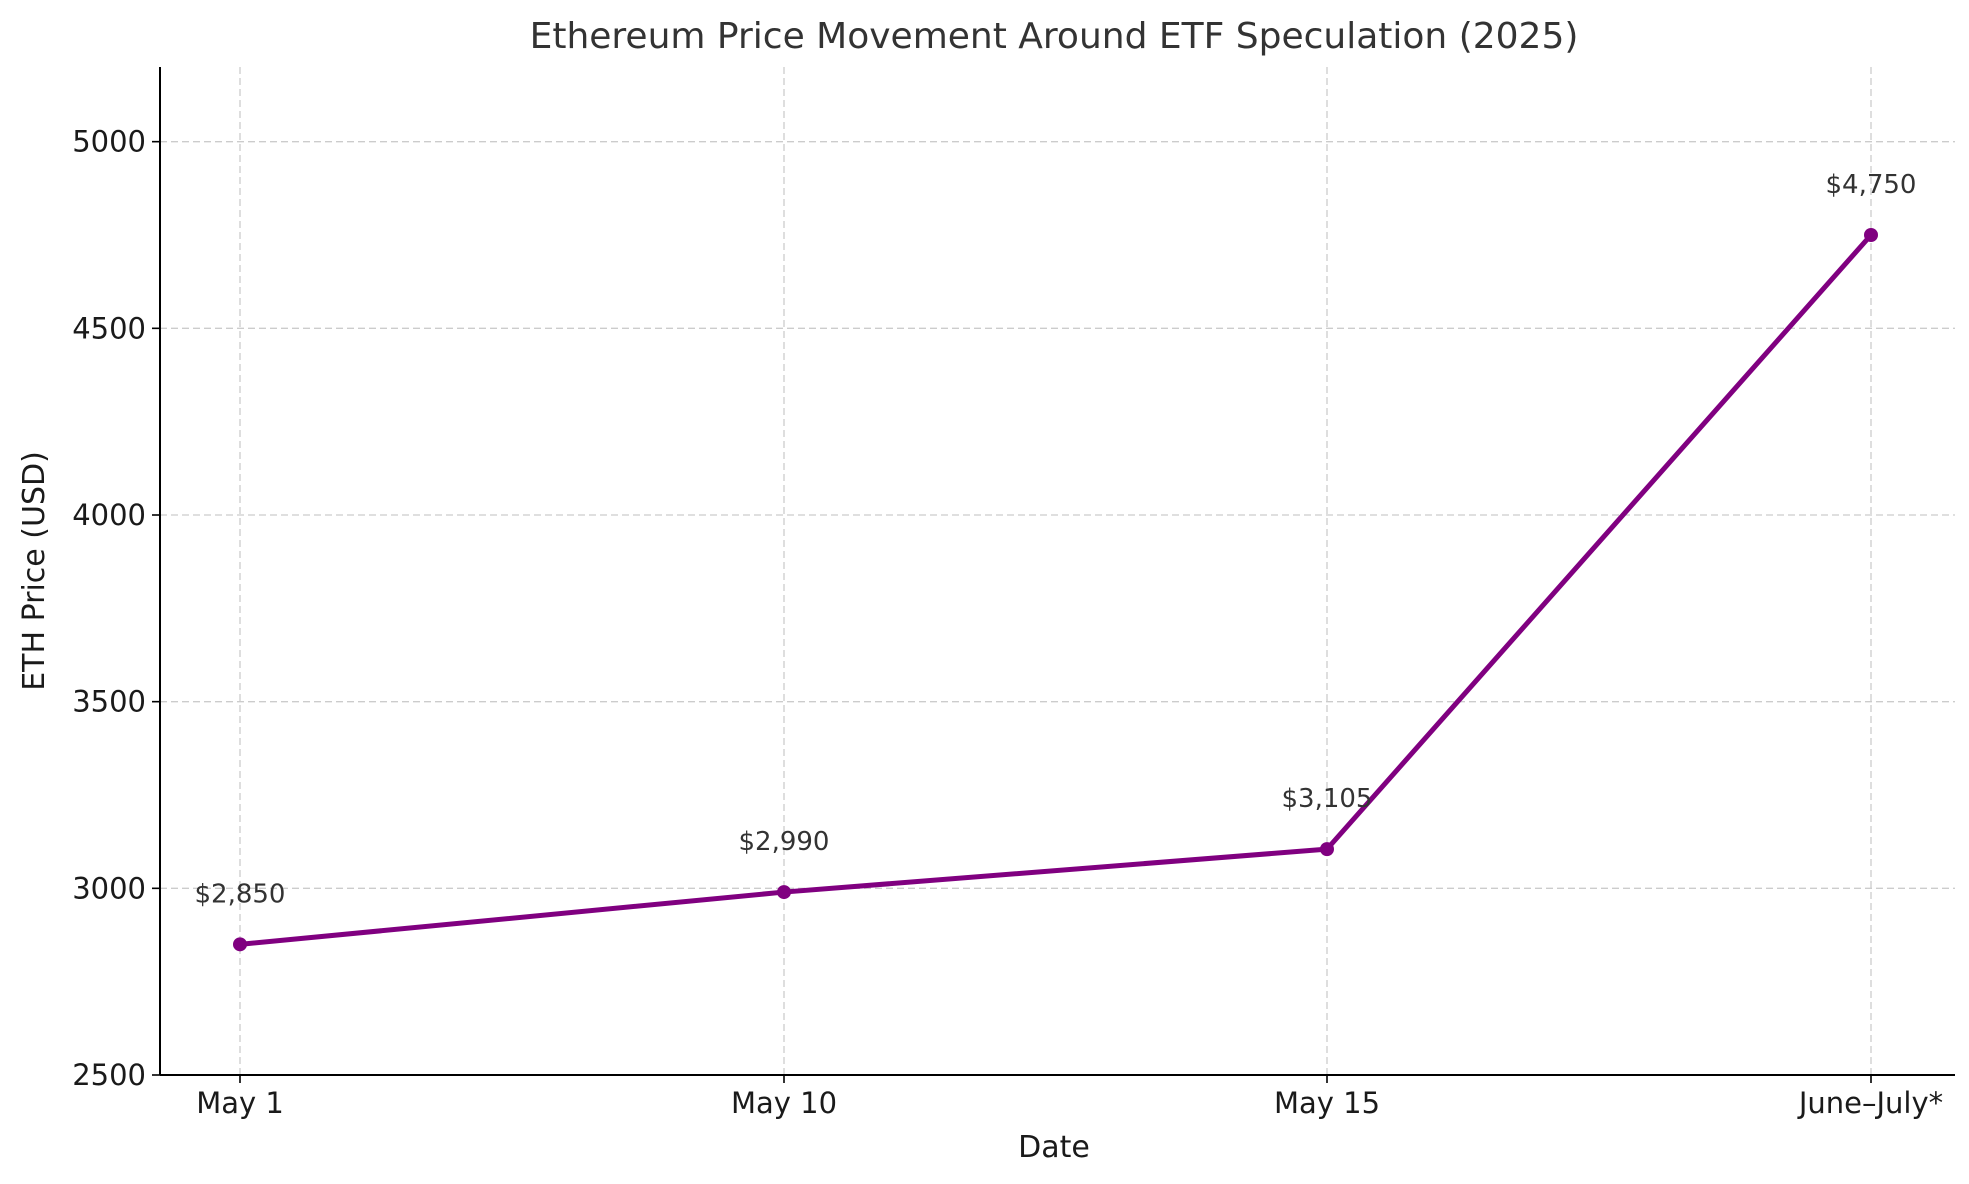 The height and width of the screenshot is (1184, 1969). What do you see at coordinates (109, 1075) in the screenshot?
I see `y-tick-label: 2500` at bounding box center [109, 1075].